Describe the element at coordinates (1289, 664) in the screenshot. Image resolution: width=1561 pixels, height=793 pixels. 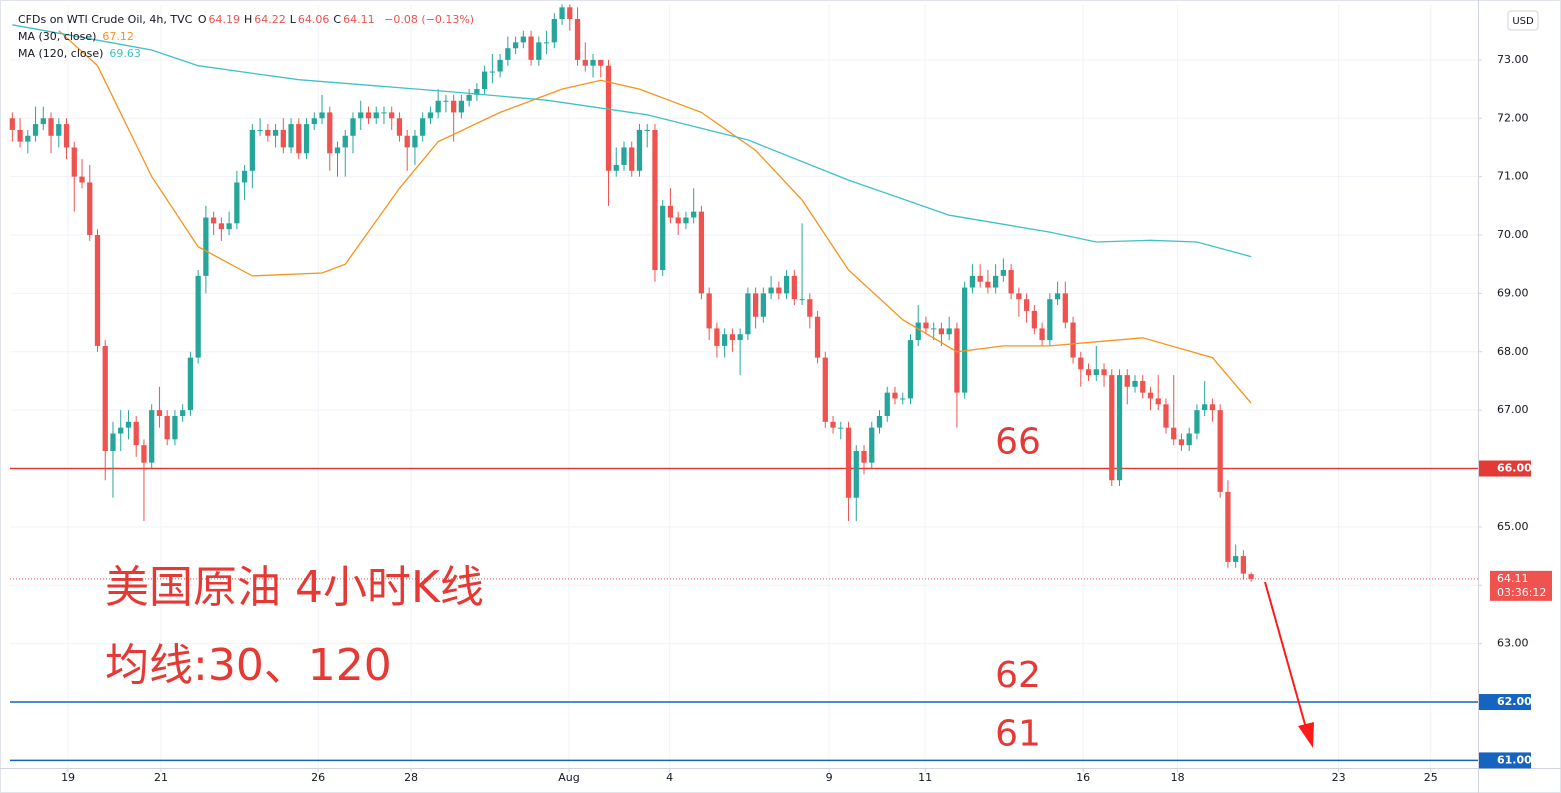
I see `arrow` at that location.